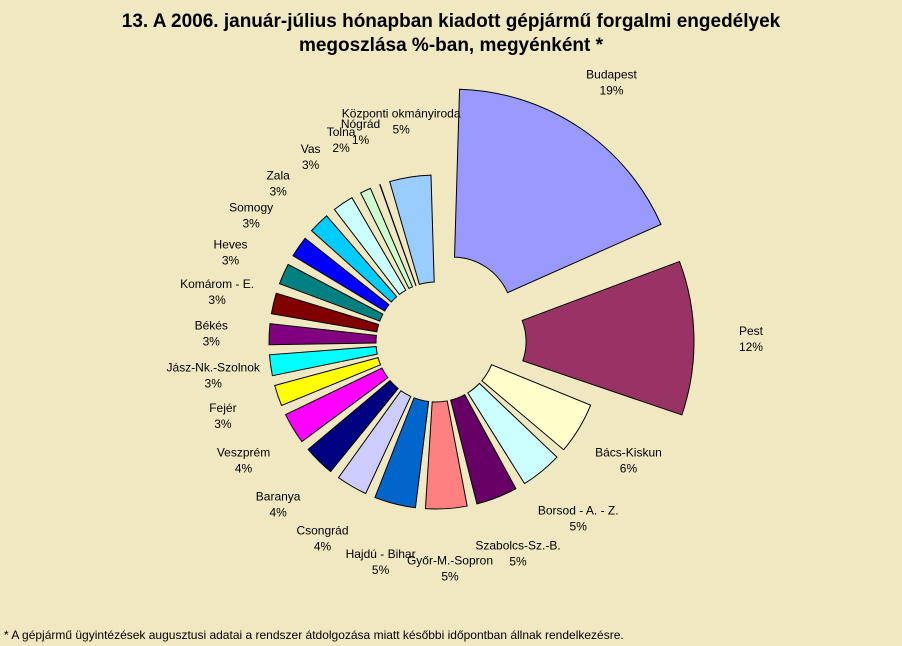 Image resolution: width=902 pixels, height=646 pixels. What do you see at coordinates (231, 260) in the screenshot?
I see `slice-value-label-14: 3%` at bounding box center [231, 260].